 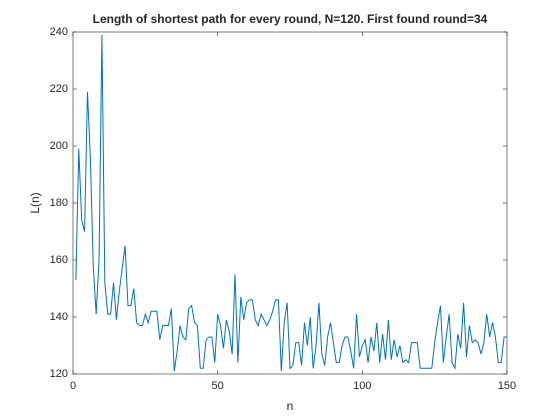 What do you see at coordinates (59, 146) in the screenshot?
I see `y-tick-label: 200` at bounding box center [59, 146].